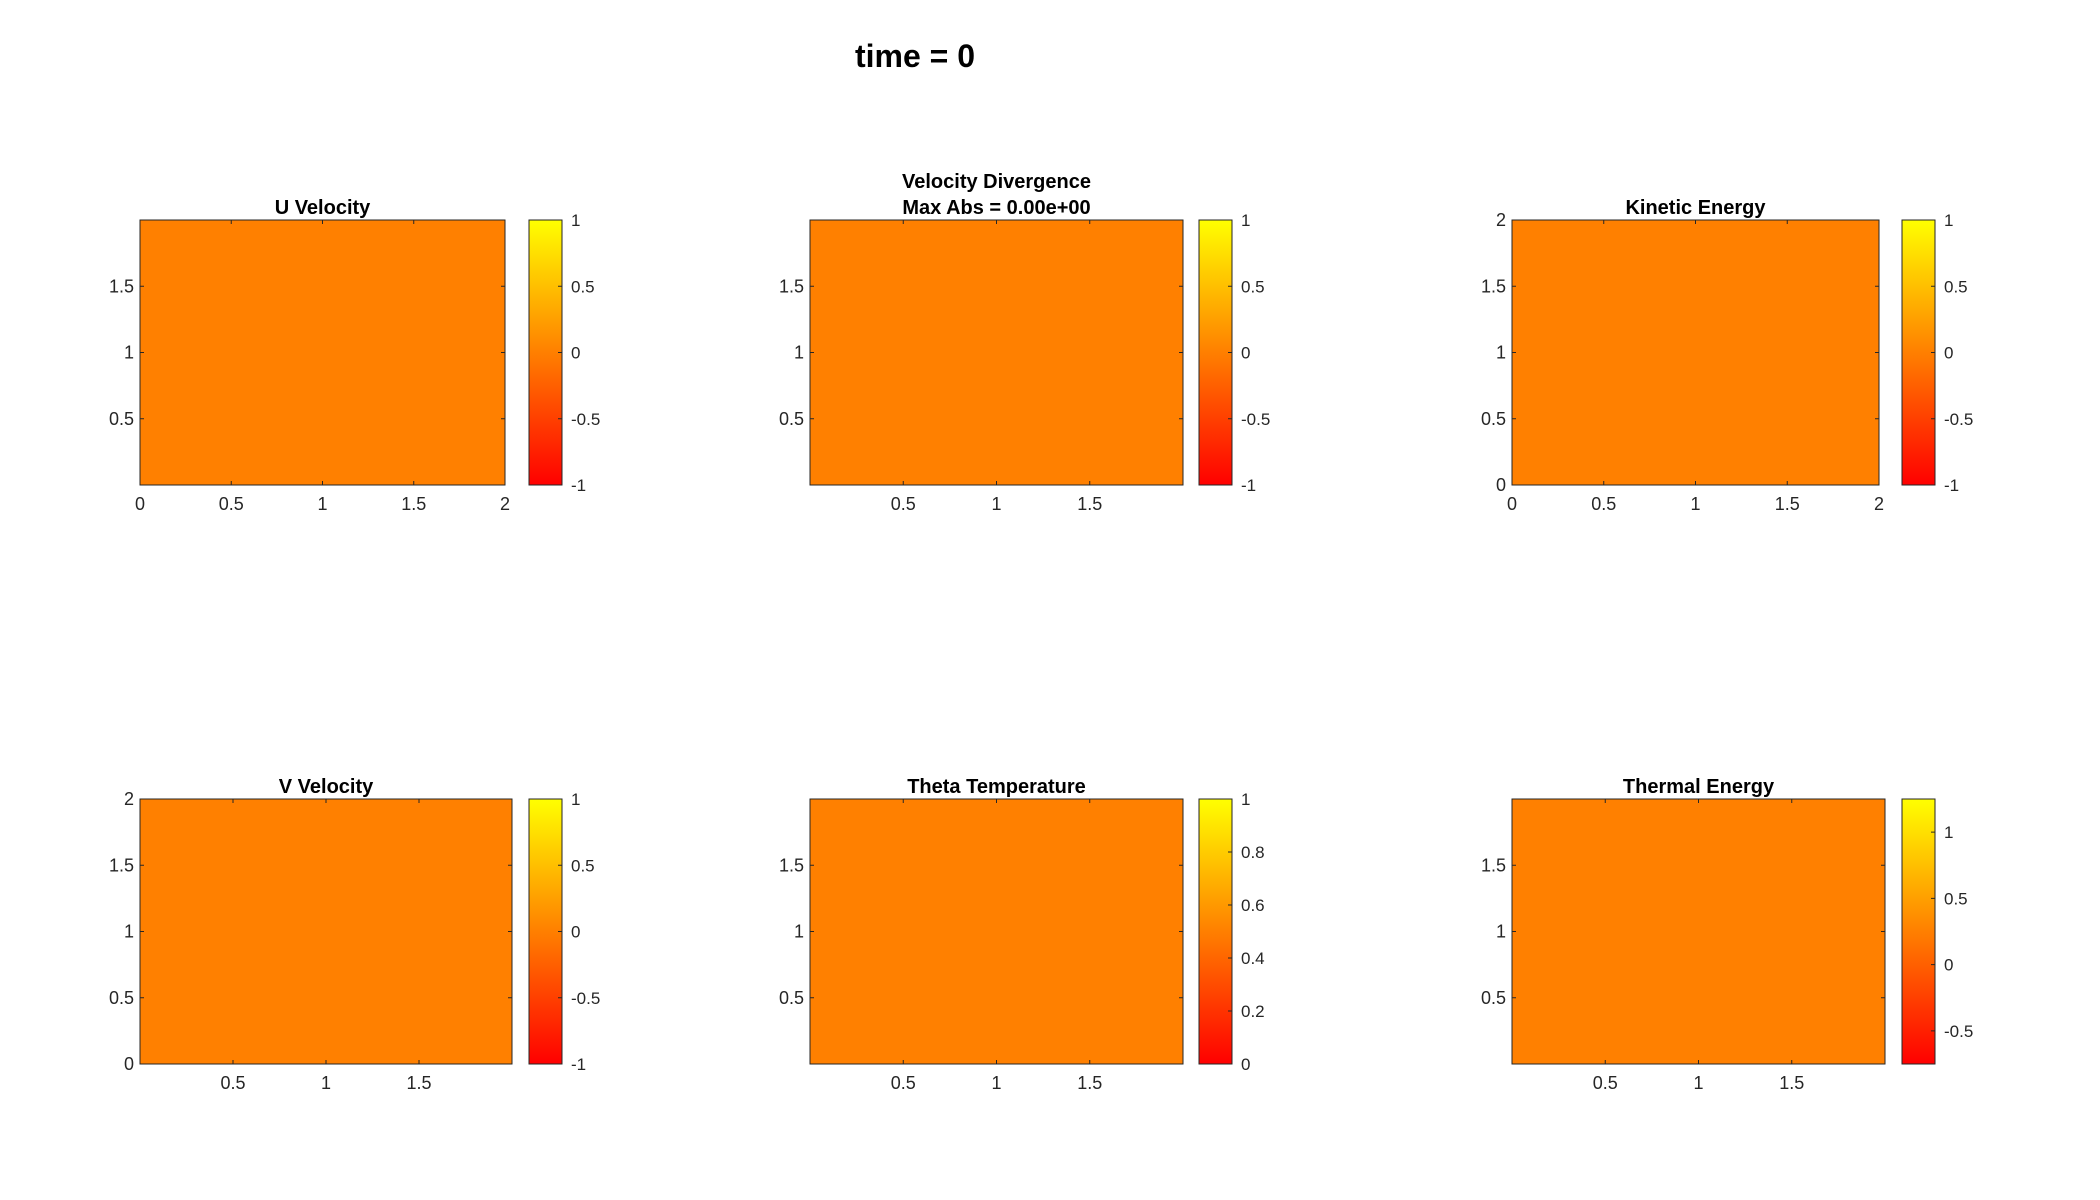 Image resolution: width=2100 pixels, height=1200 pixels. Describe the element at coordinates (1253, 1011) in the screenshot. I see `colorbar-tick-label: 0.2` at that location.